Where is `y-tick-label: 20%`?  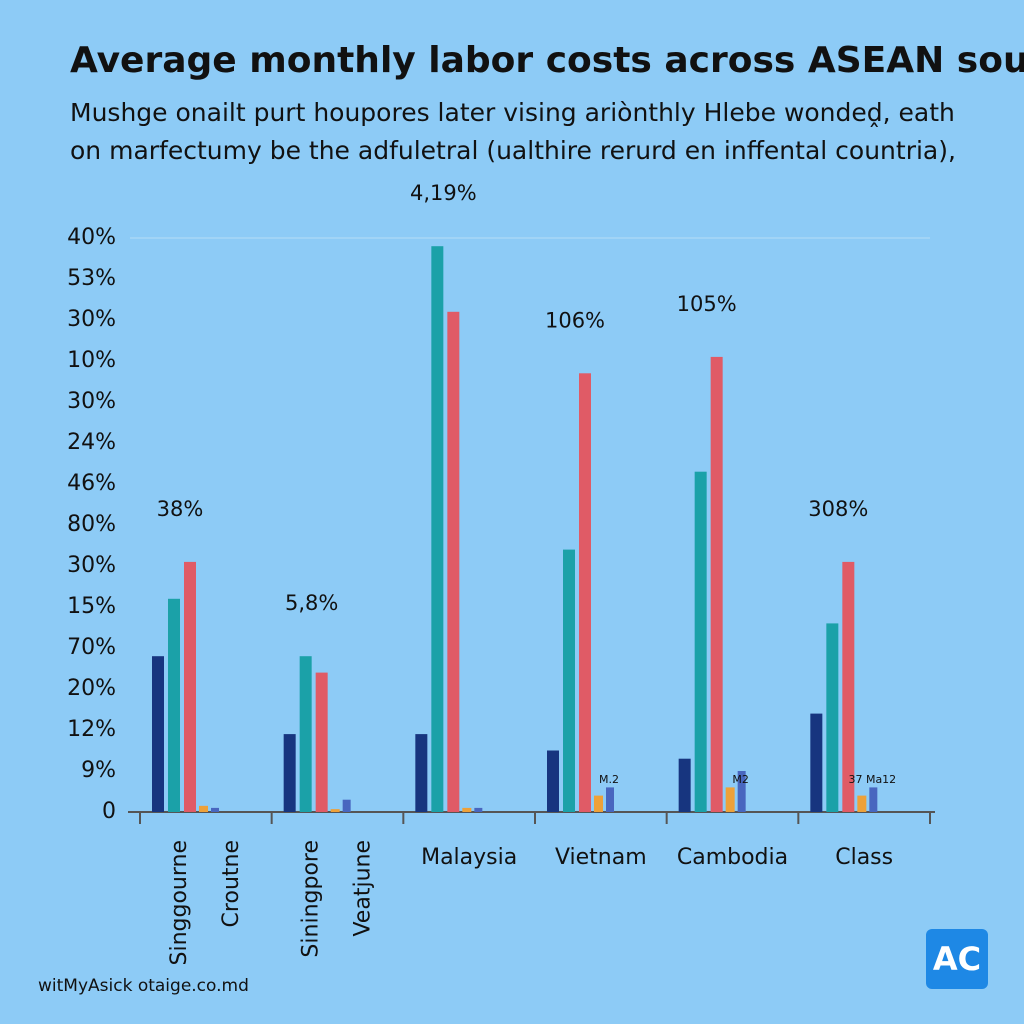
y-tick-label: 20% is located at coordinates (91, 688).